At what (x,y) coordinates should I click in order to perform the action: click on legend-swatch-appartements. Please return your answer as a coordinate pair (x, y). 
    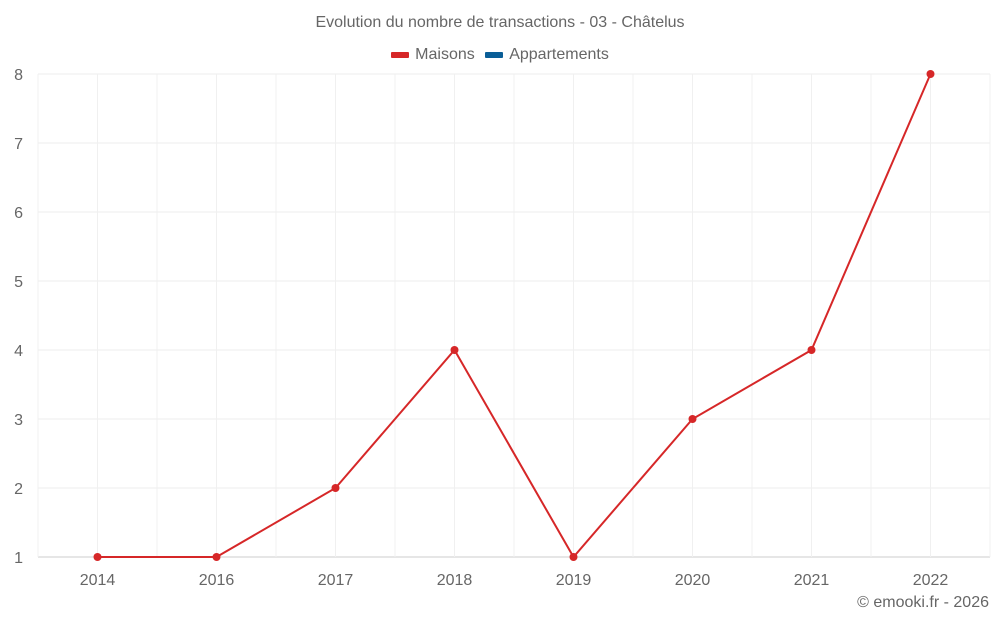
    Looking at the image, I should click on (494, 55).